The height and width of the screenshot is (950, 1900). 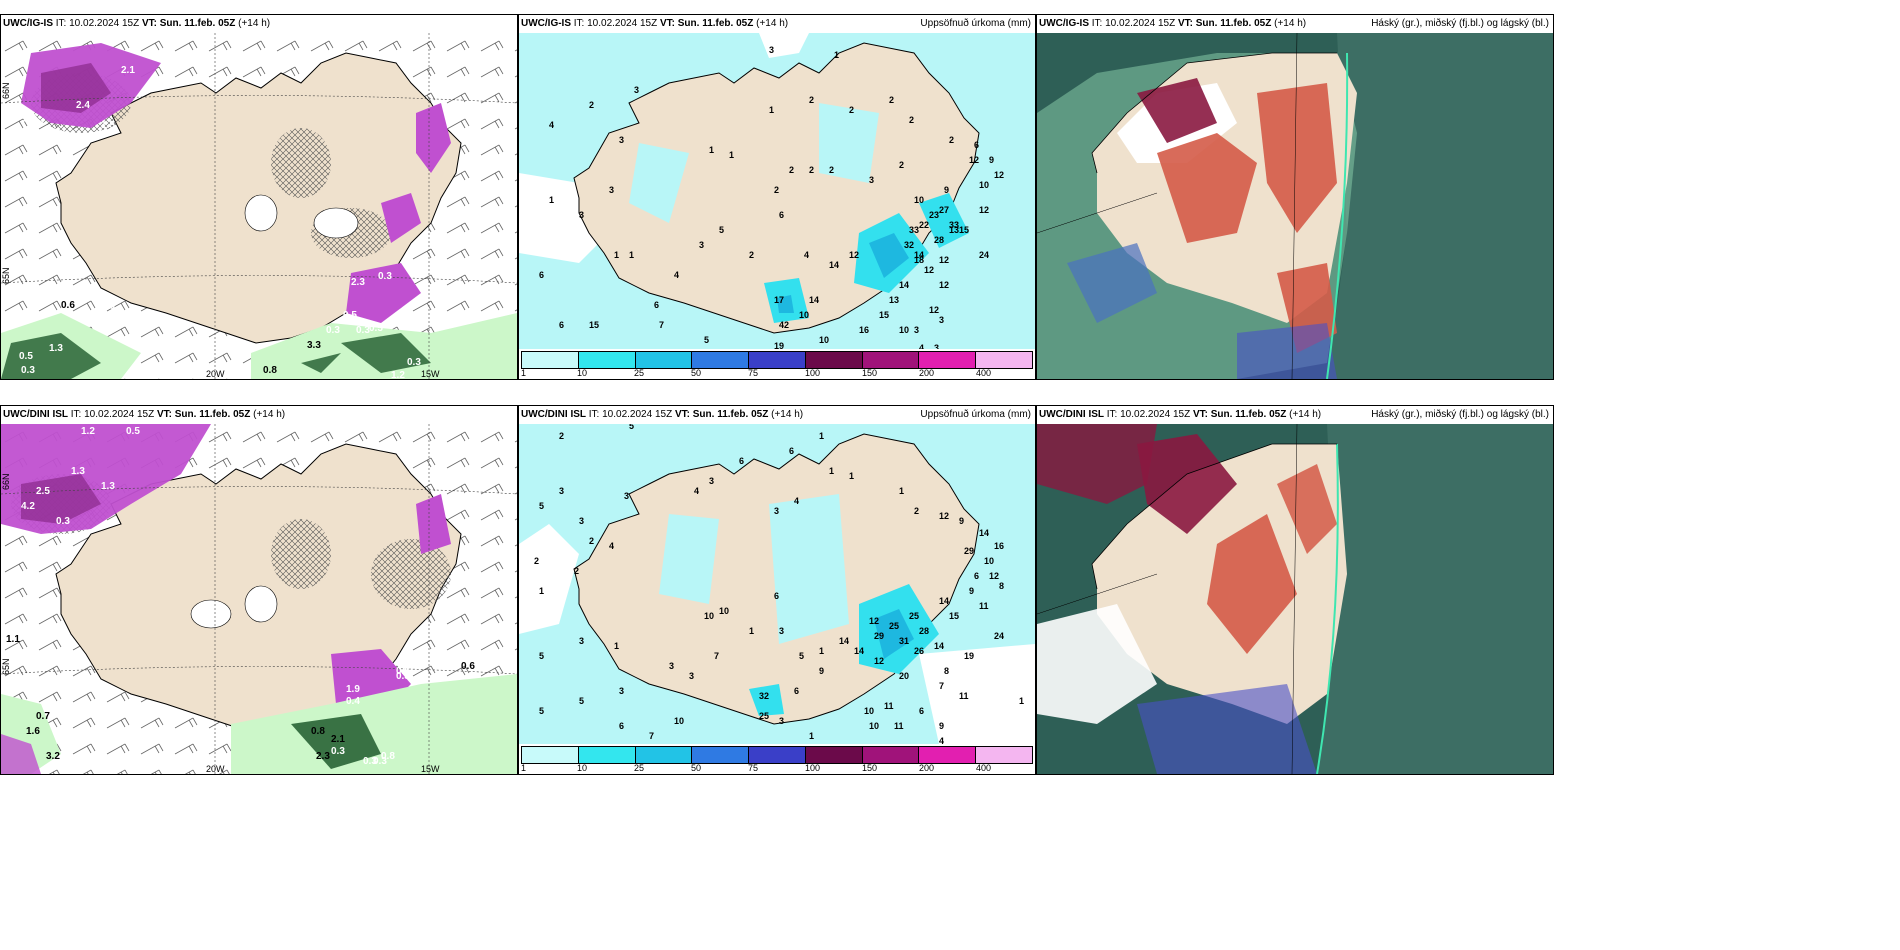 I want to click on snow-value: 1.6, so click(x=33, y=731).